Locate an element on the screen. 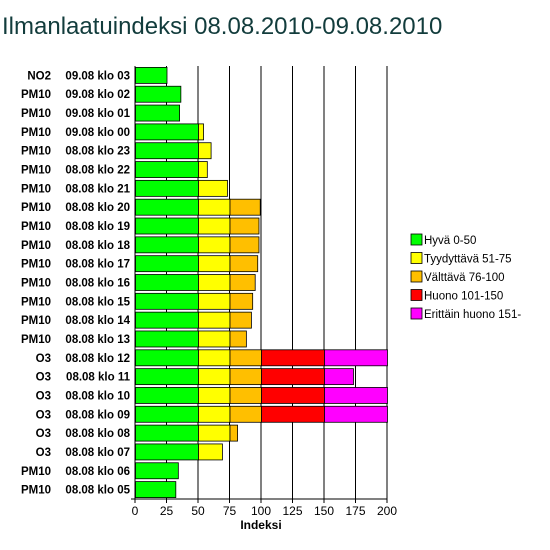 This screenshot has width=550, height=550. x-tick-label: 125 is located at coordinates (292, 511).